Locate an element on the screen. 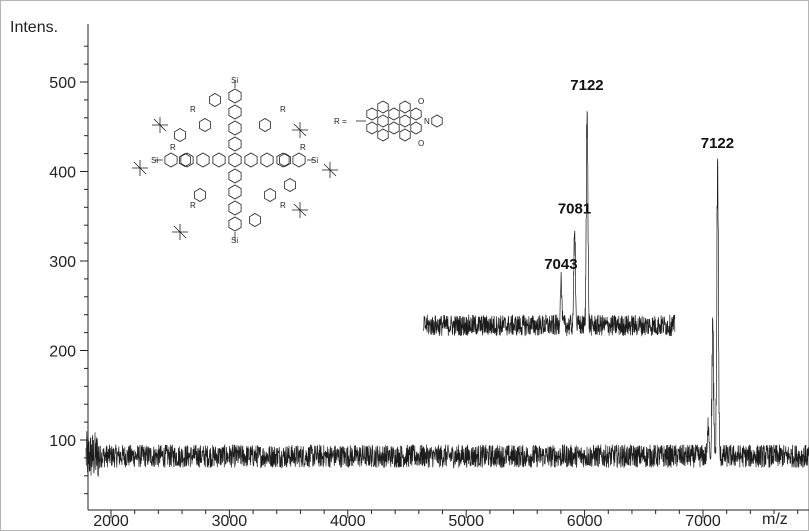 The width and height of the screenshot is (809, 531). x-tick-label: 6000 is located at coordinates (585, 521).